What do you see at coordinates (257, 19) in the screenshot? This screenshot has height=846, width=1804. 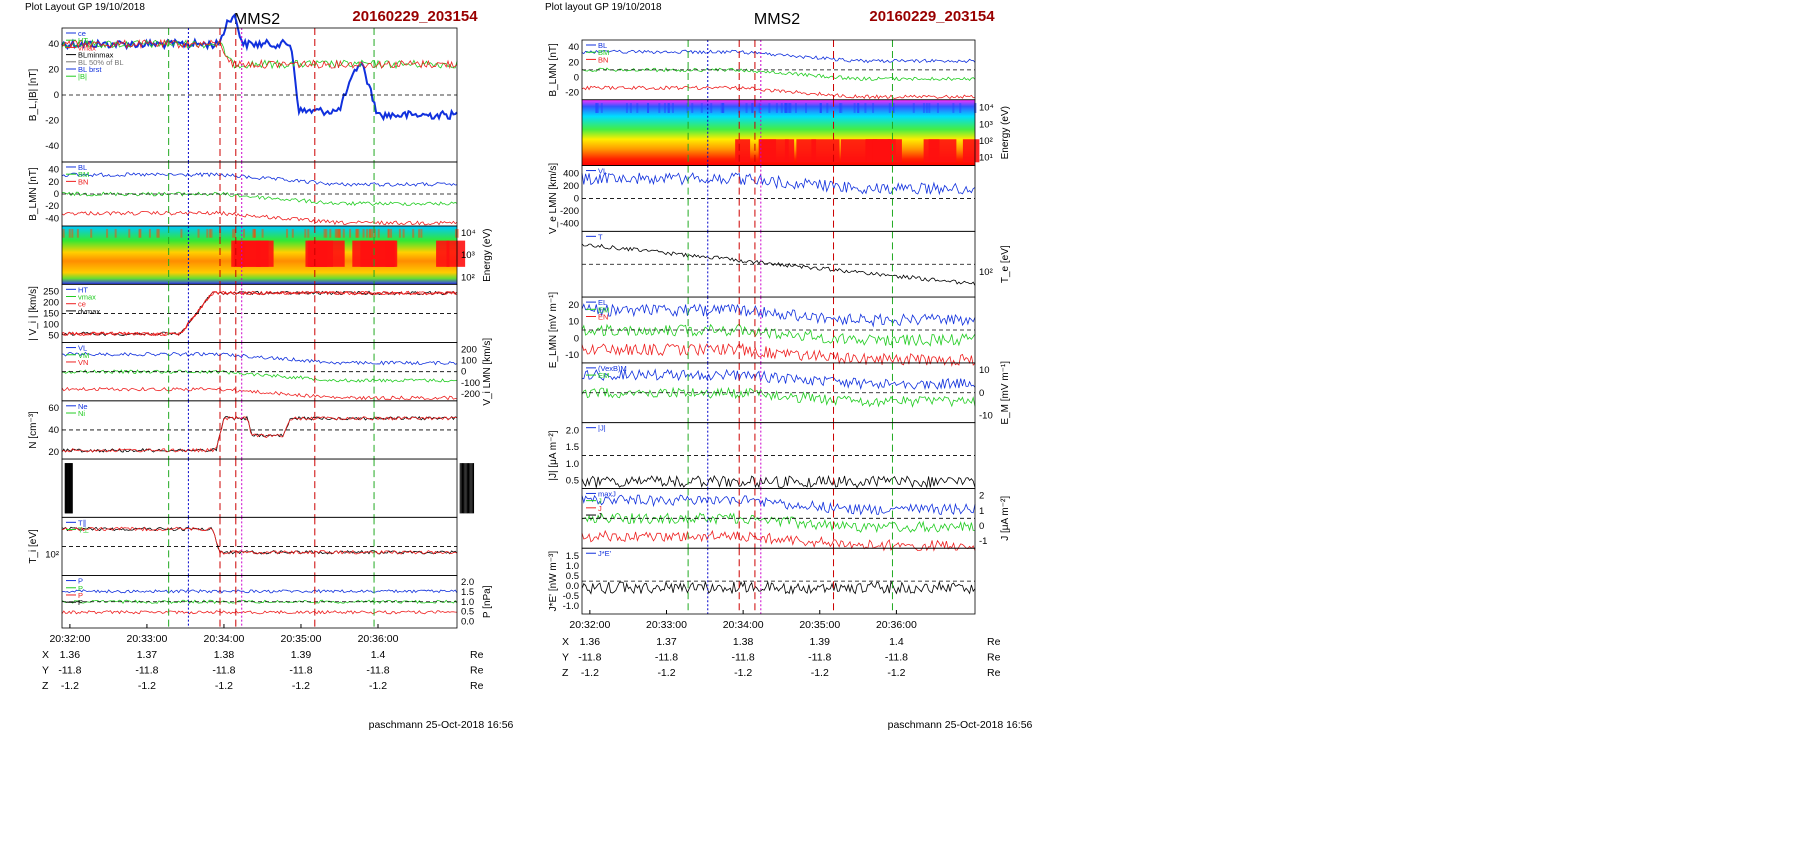 I see `spacecraft-title: MMS2` at bounding box center [257, 19].